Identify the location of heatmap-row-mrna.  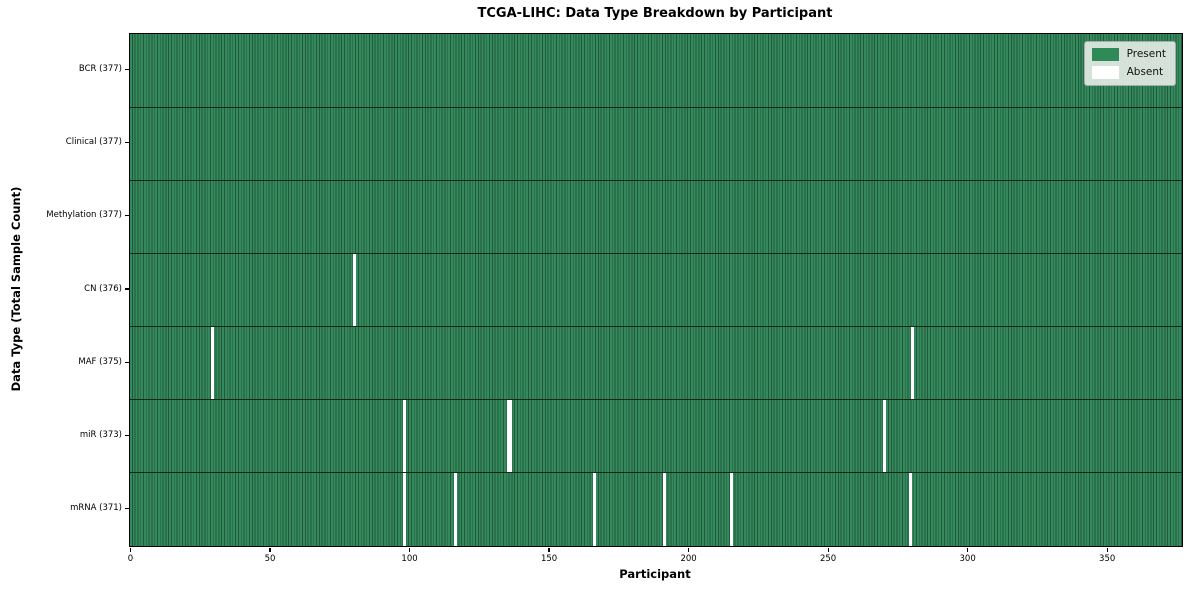
(656, 509).